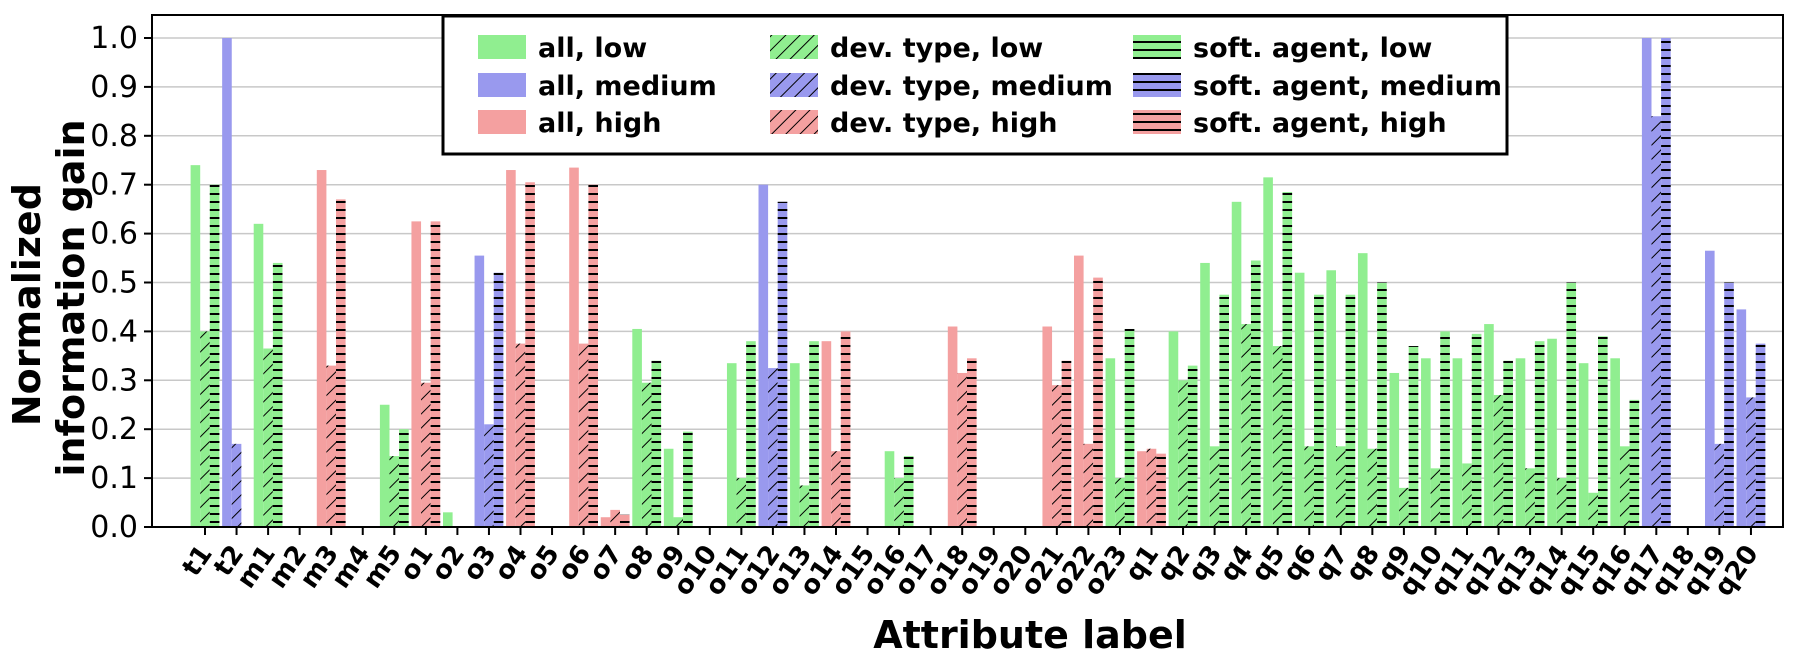 This screenshot has height=662, width=1794. I want to click on bar-hatch-soft-agent-q10, so click(1445, 429).